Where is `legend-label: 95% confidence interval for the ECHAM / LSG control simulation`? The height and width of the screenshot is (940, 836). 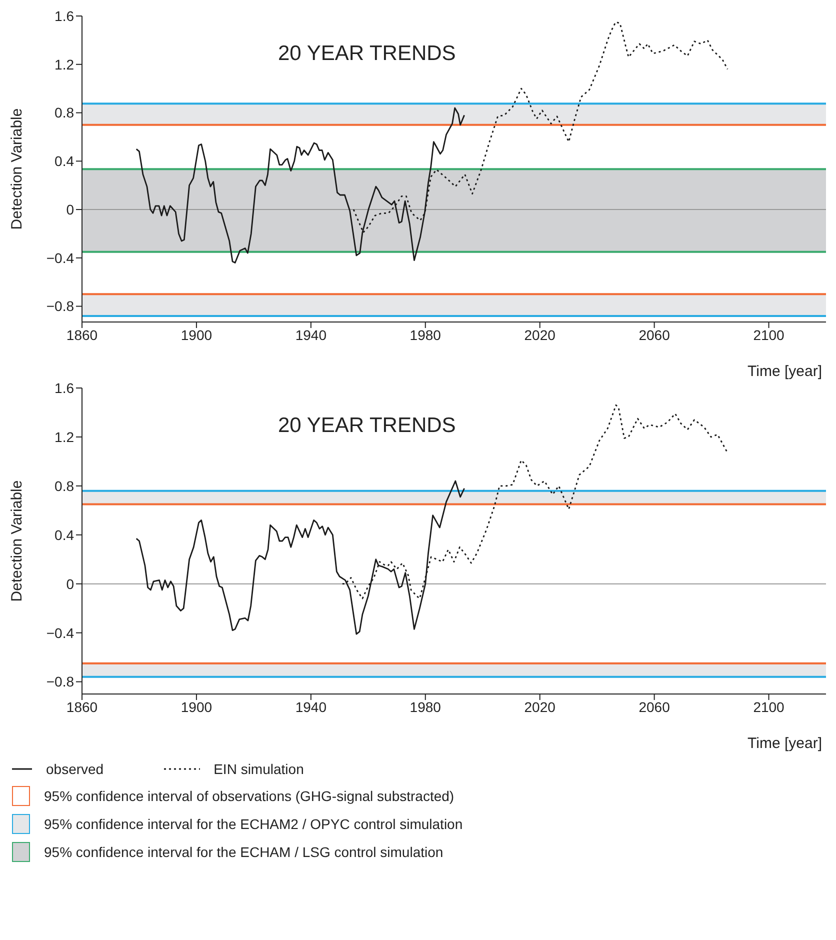 legend-label: 95% confidence interval for the ECHAM / LSG control simulation is located at coordinates (244, 852).